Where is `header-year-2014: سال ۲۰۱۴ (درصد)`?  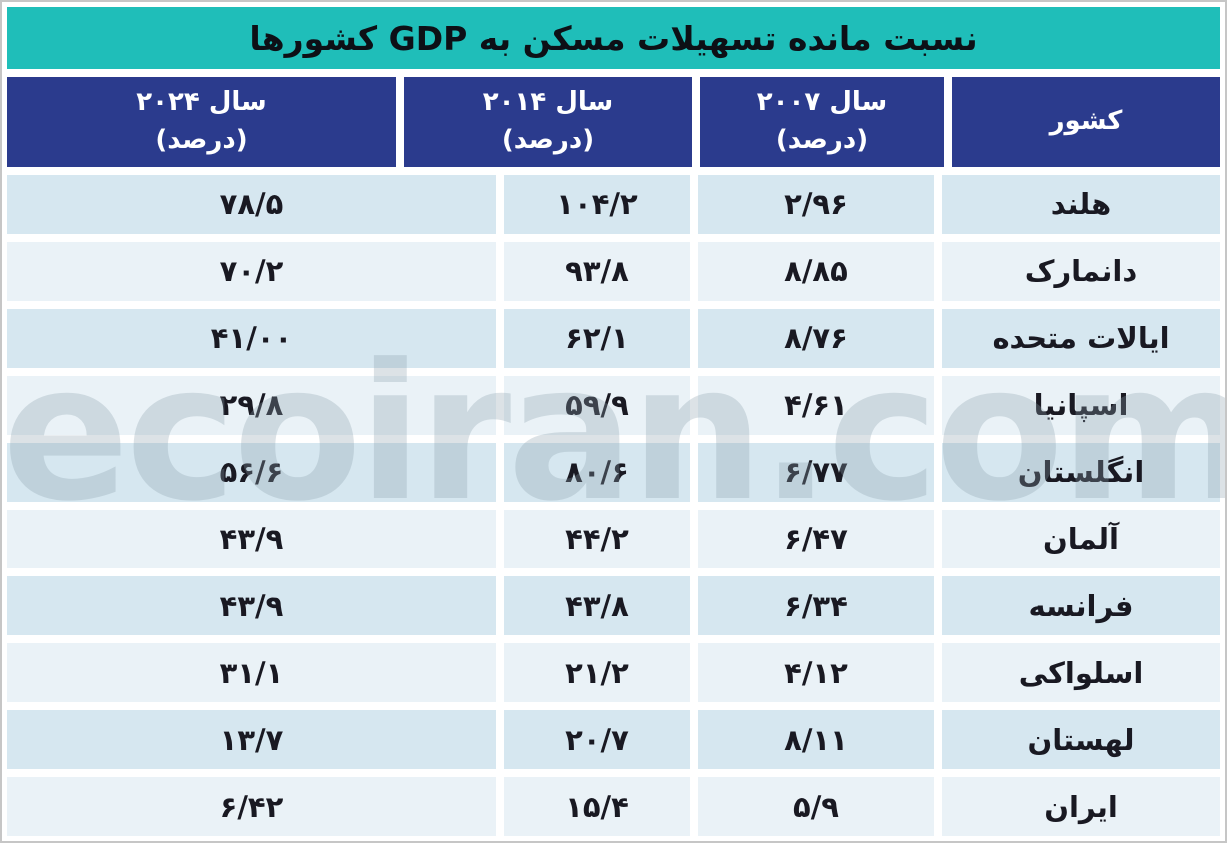 header-year-2014: سال ۲۰۱۴ (درصد) is located at coordinates (548, 122).